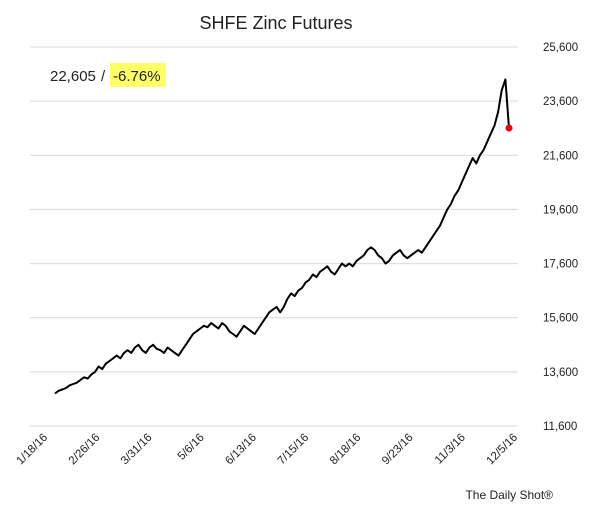 This screenshot has height=518, width=596. Describe the element at coordinates (560, 156) in the screenshot. I see `y-tick-label: 21,600` at that location.